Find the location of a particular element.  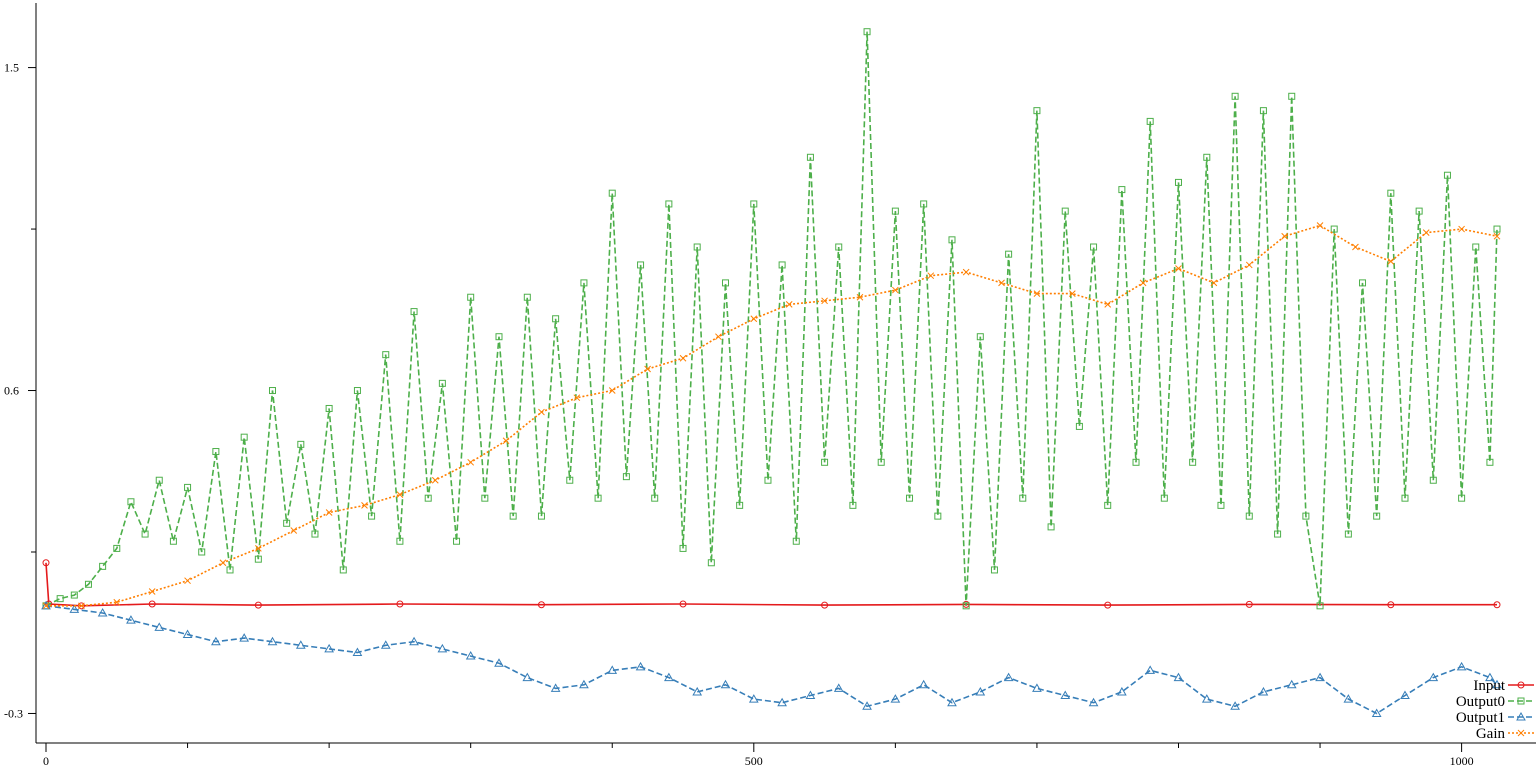

x-tick-label: 500 is located at coordinates (754, 761).